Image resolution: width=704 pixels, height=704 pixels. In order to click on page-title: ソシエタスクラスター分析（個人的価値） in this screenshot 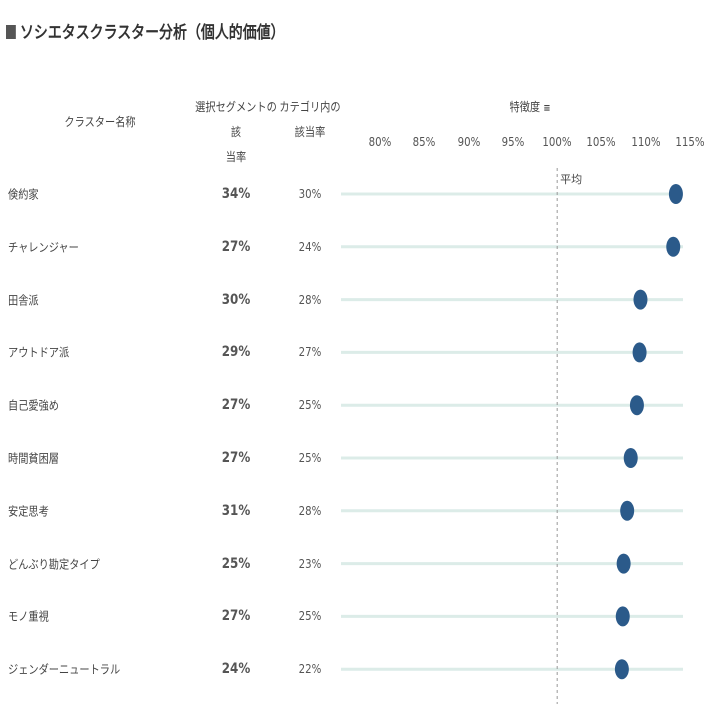, I will do `click(145, 30)`.